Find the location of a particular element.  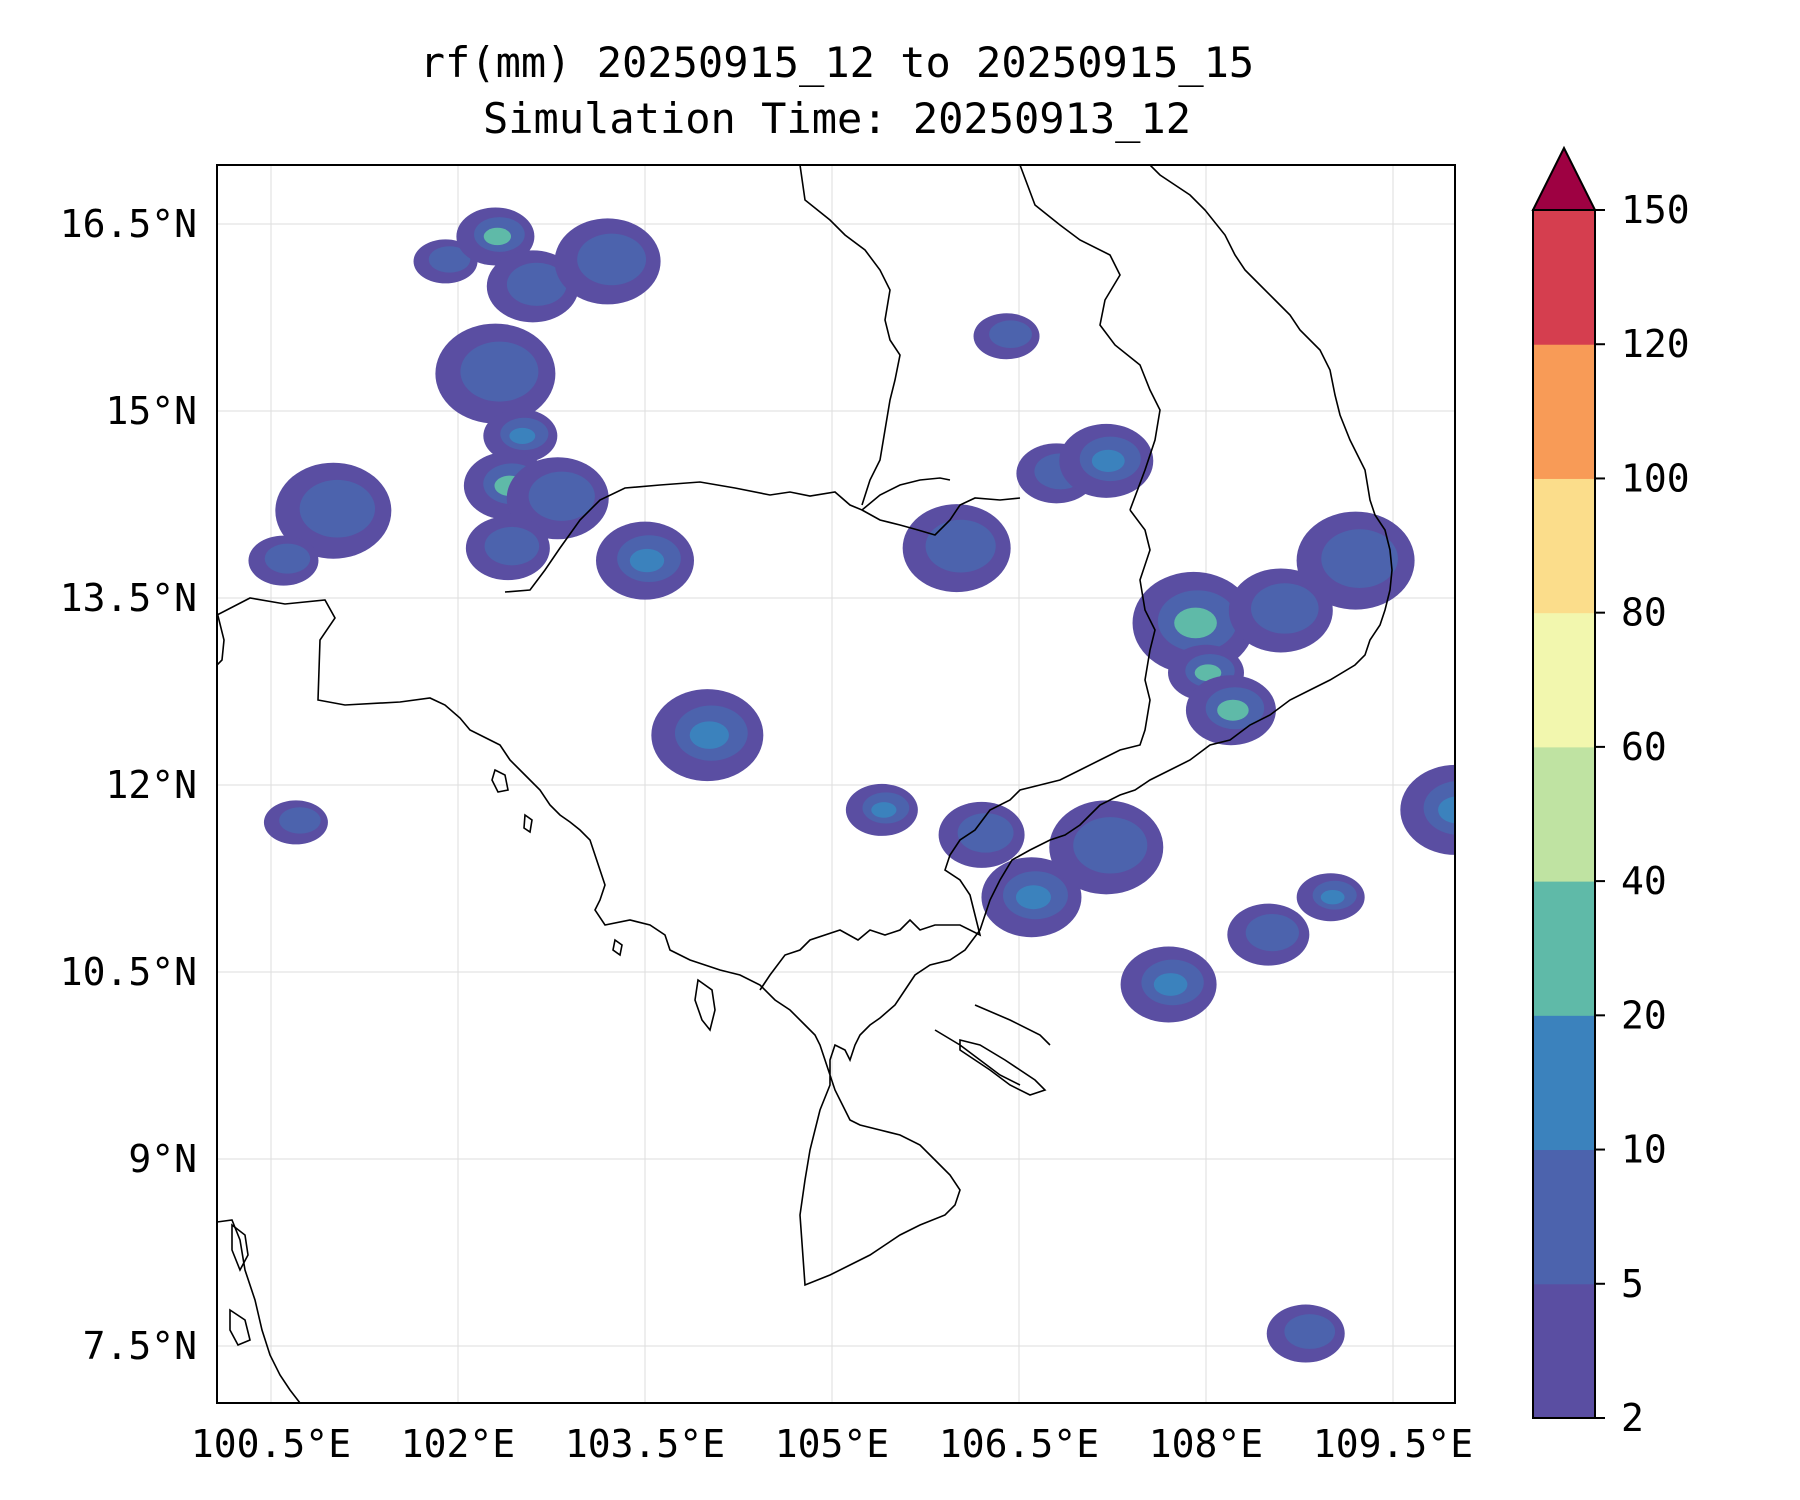

lat-tick-label: 15°N is located at coordinates (151, 411).